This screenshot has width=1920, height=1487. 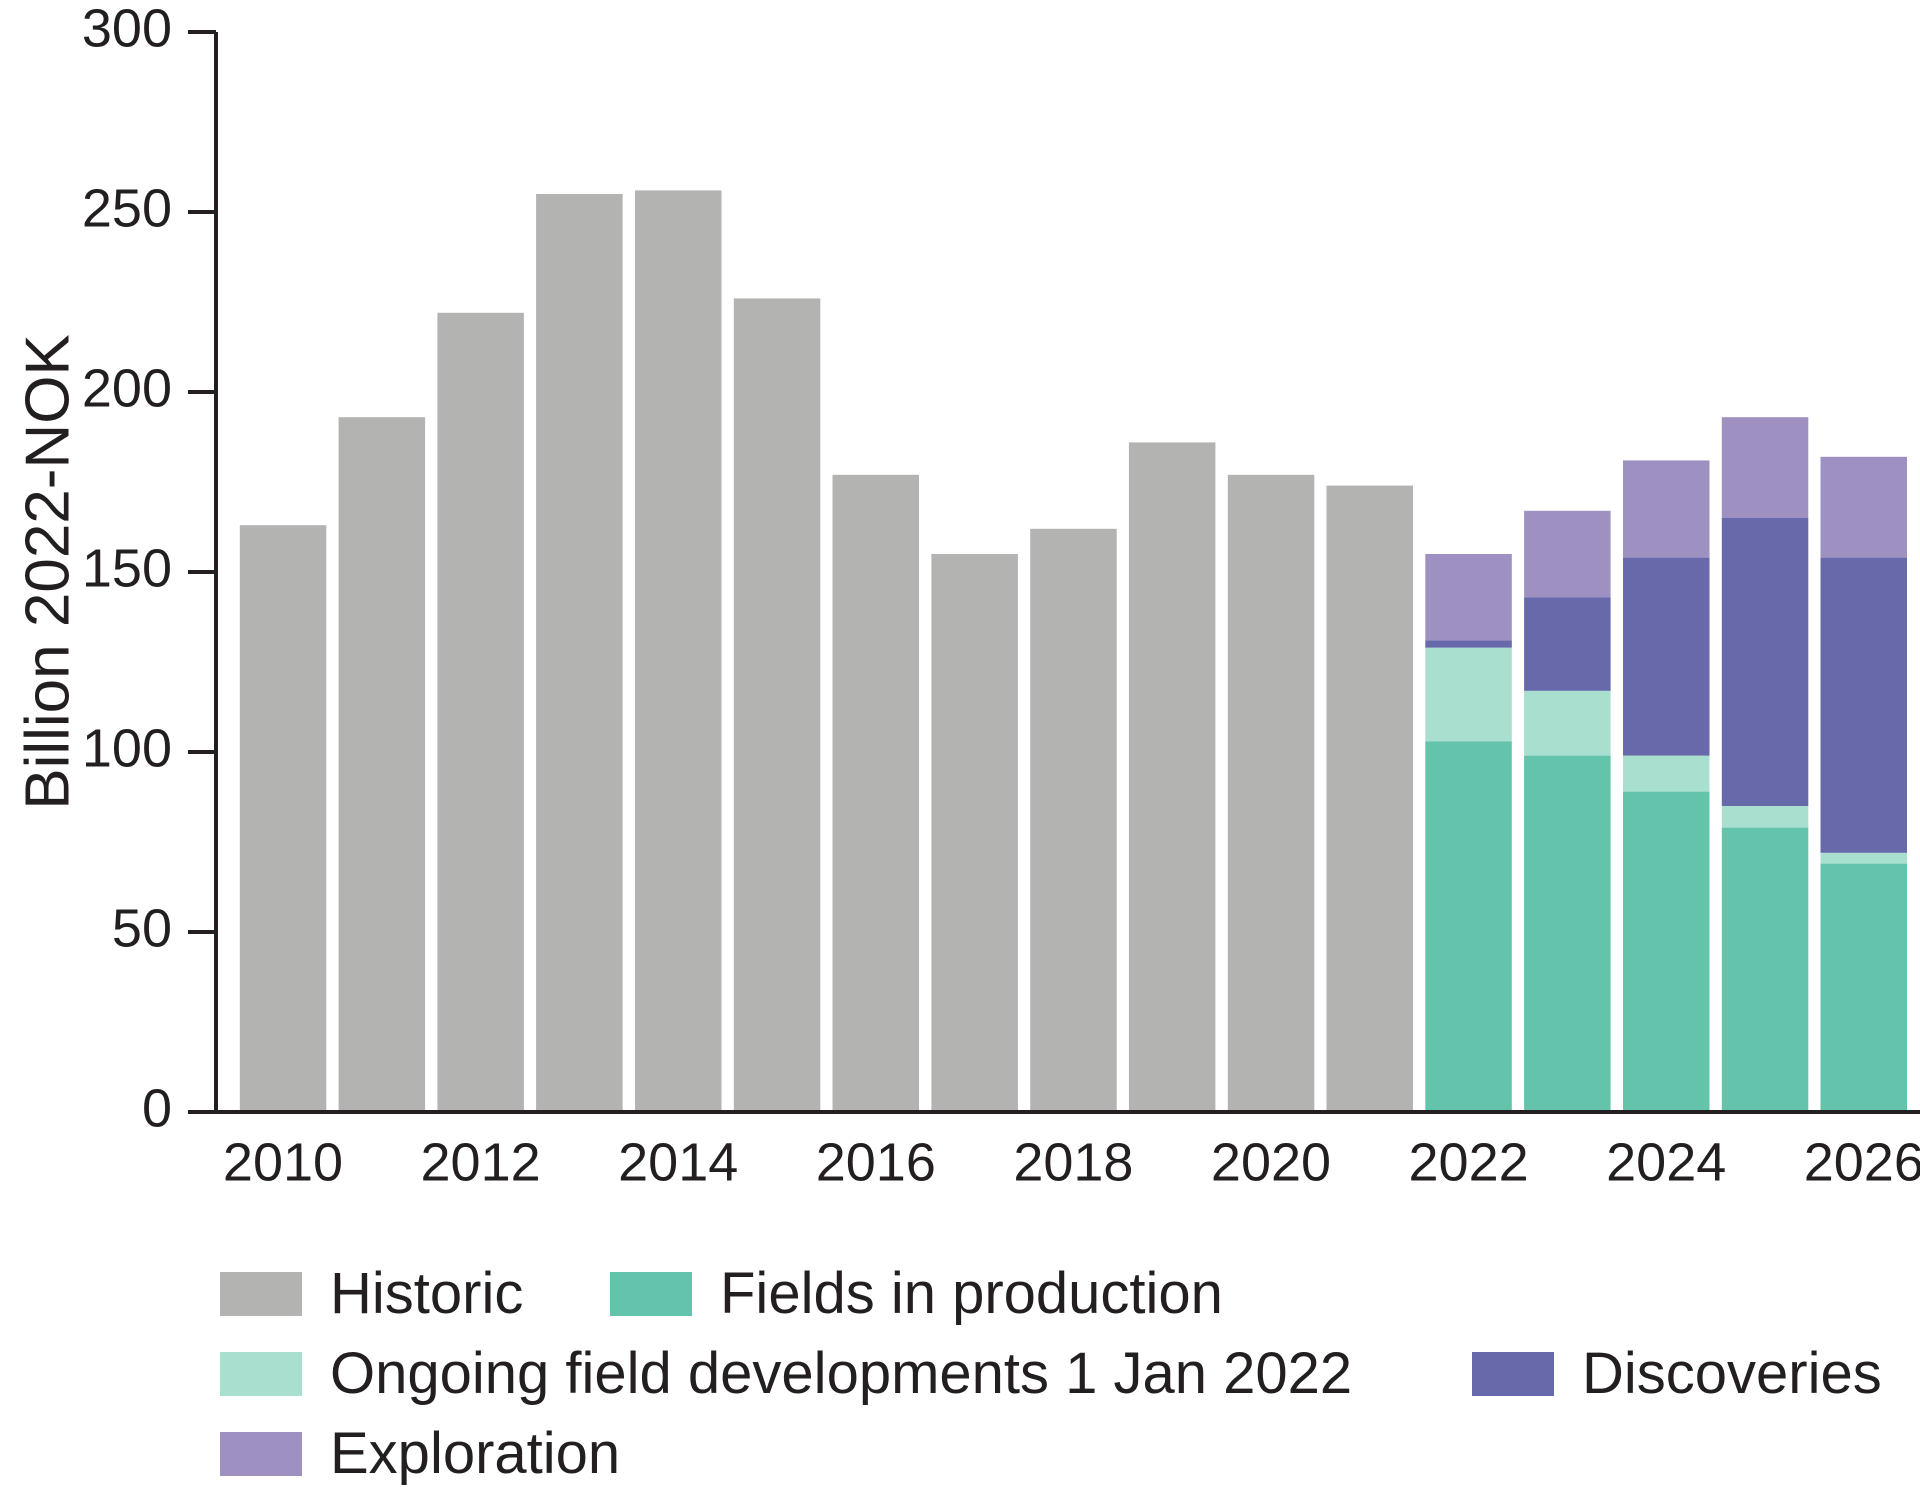 What do you see at coordinates (261, 1453) in the screenshot?
I see `legend-swatch-exploration` at bounding box center [261, 1453].